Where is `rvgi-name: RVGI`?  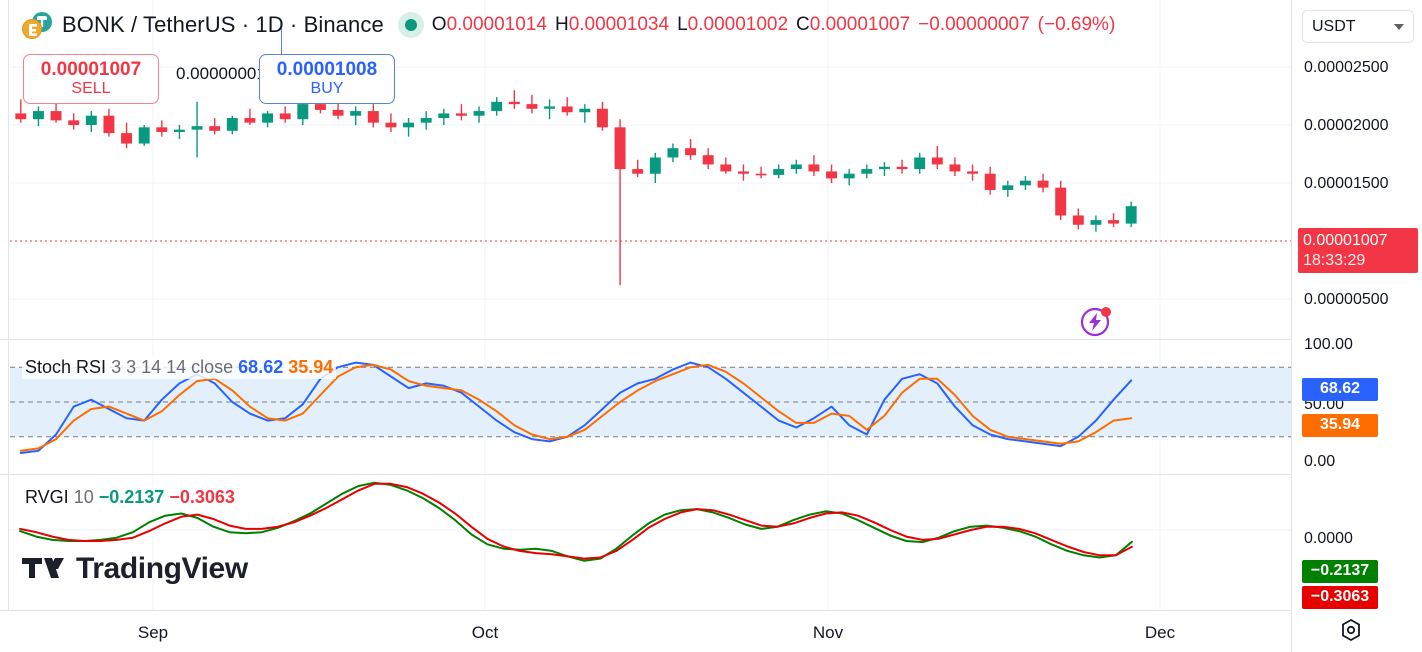 rvgi-name: RVGI is located at coordinates (47, 497).